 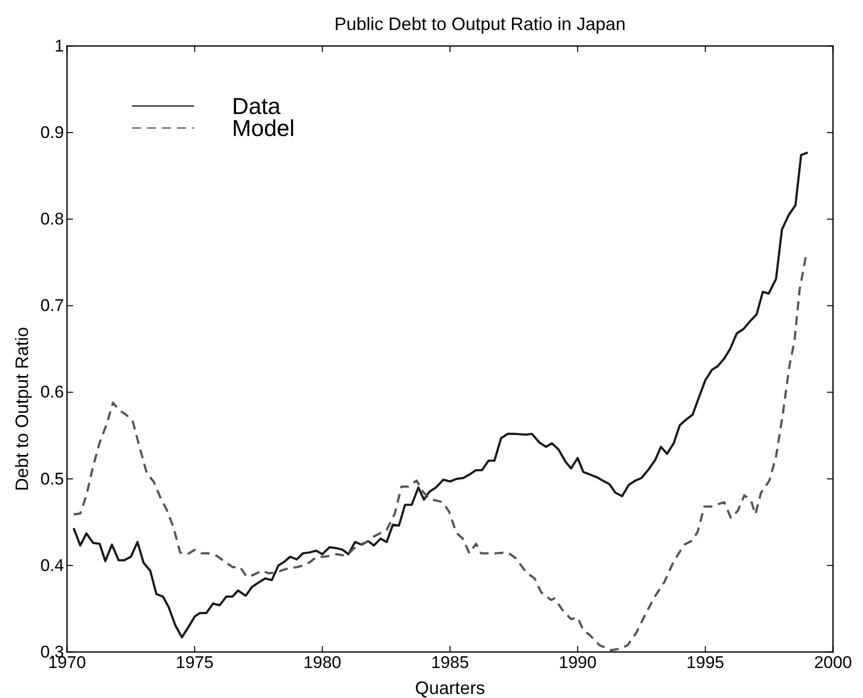 I want to click on x-tick-label: 1990, so click(x=577, y=662).